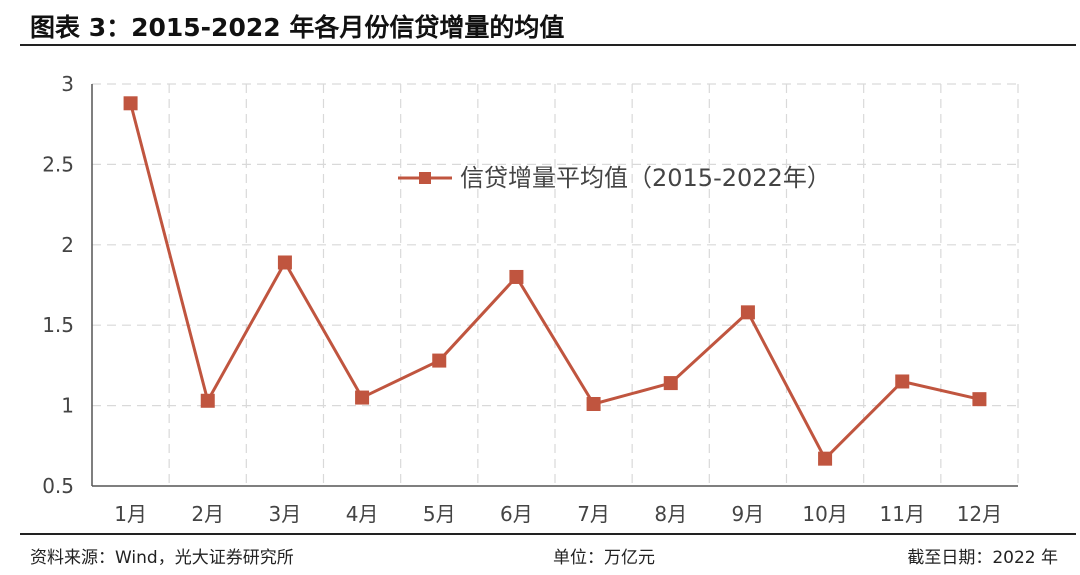  Describe the element at coordinates (548, 45) in the screenshot. I see `title-divider` at that location.